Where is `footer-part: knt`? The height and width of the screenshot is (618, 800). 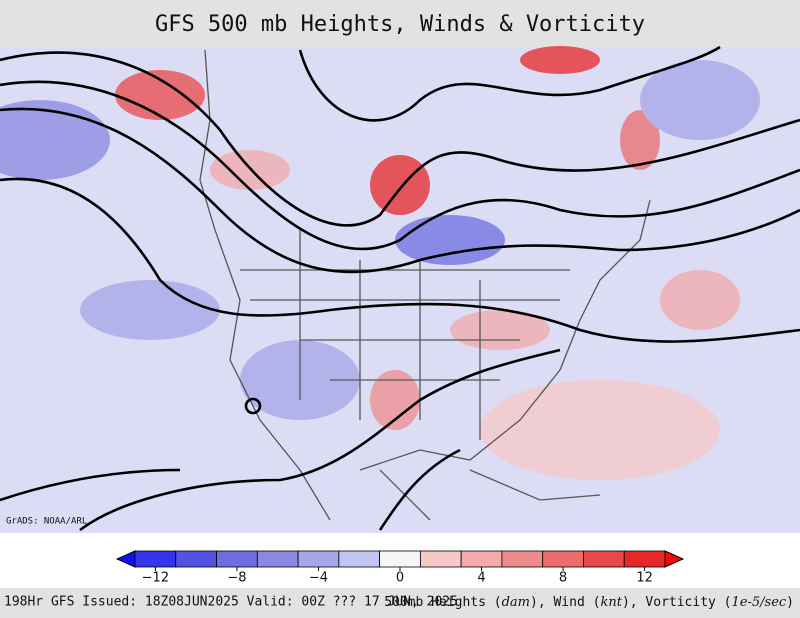
footer-part: knt is located at coordinates (611, 602).